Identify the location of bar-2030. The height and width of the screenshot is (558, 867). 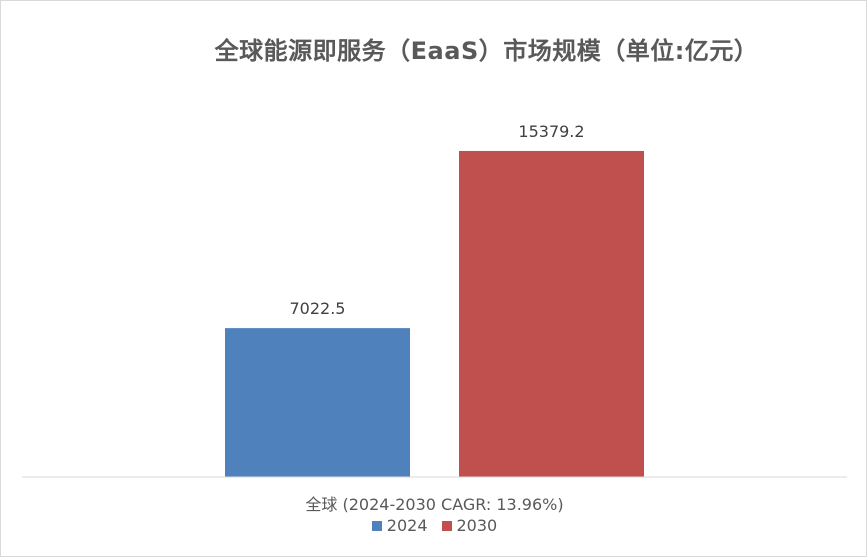
(551, 314).